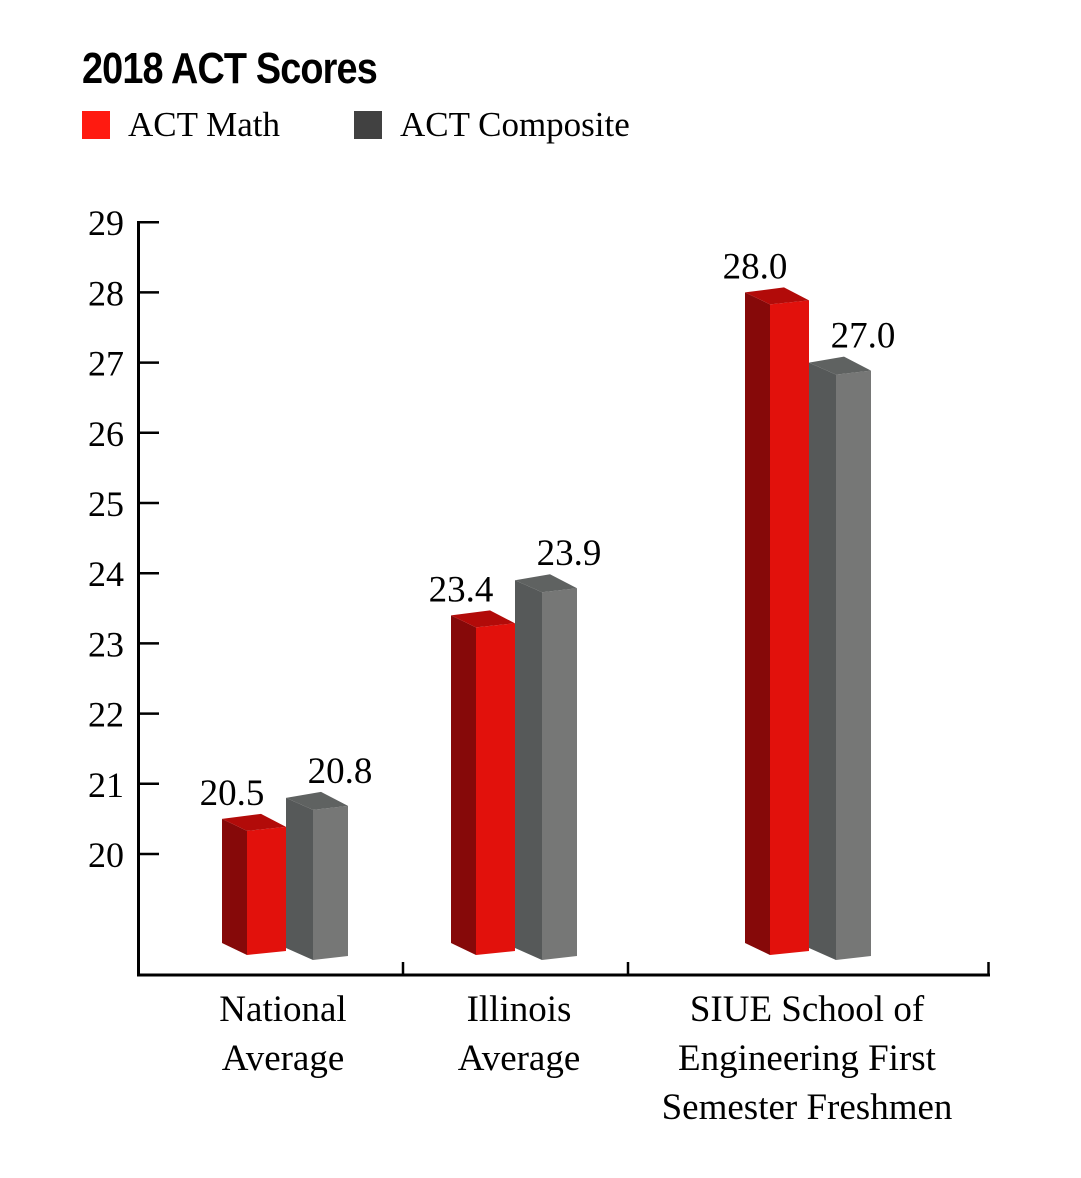  Describe the element at coordinates (807, 1009) in the screenshot. I see `category-label: SIUE School of` at that location.